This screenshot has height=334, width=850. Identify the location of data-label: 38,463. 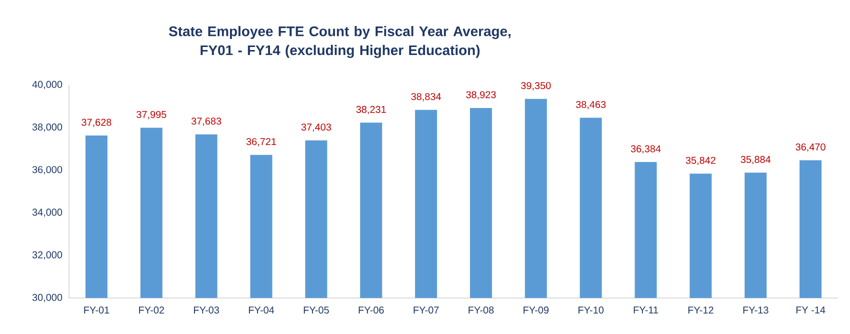
(591, 105).